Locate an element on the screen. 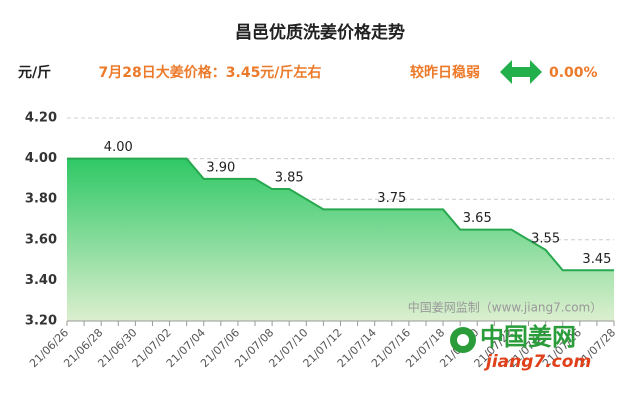 This screenshot has width=640, height=410. y-tick-label: 4.20 is located at coordinates (41, 118).